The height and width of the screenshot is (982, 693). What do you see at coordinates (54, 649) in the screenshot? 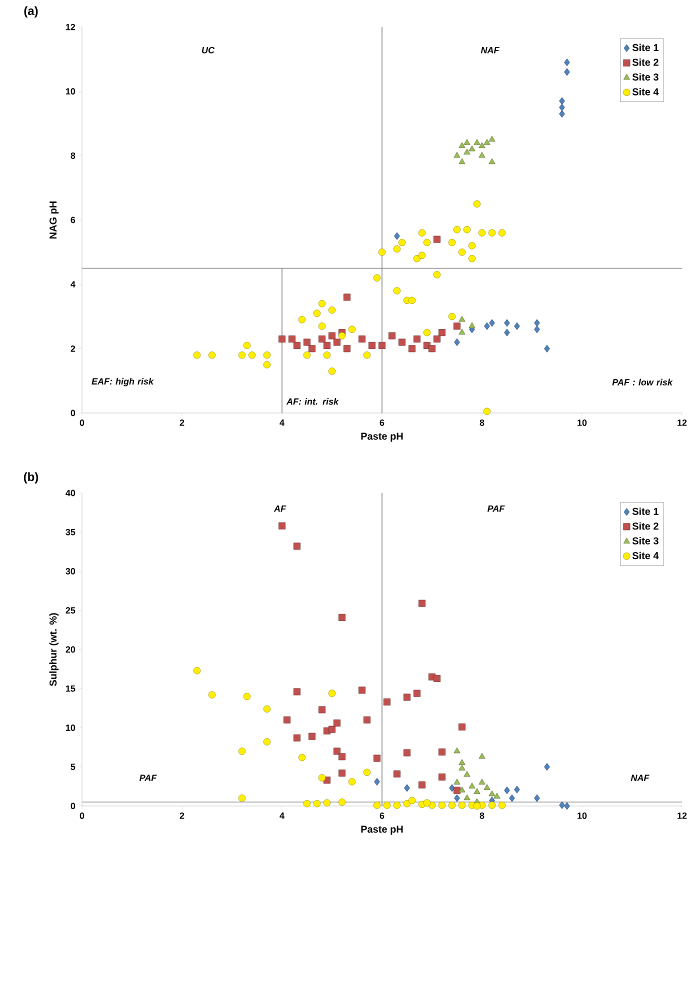
I see `y-axis-title: Sulphur (wt. %)` at bounding box center [54, 649].